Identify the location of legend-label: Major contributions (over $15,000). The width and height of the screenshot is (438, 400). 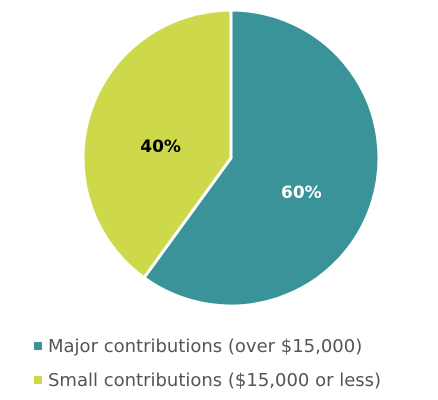
(205, 346).